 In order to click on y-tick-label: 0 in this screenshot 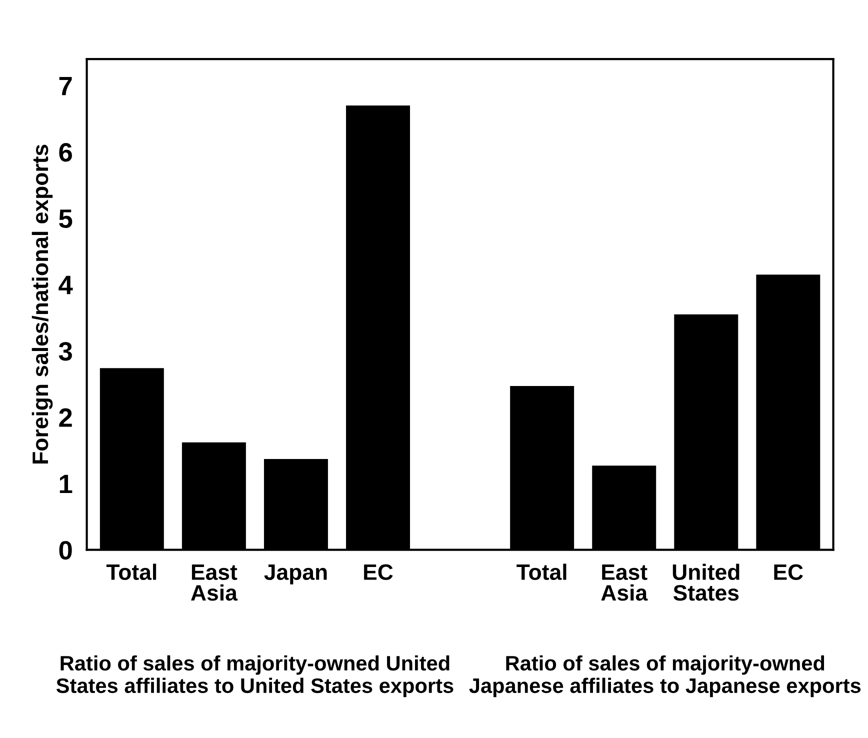, I will do `click(65, 550)`.